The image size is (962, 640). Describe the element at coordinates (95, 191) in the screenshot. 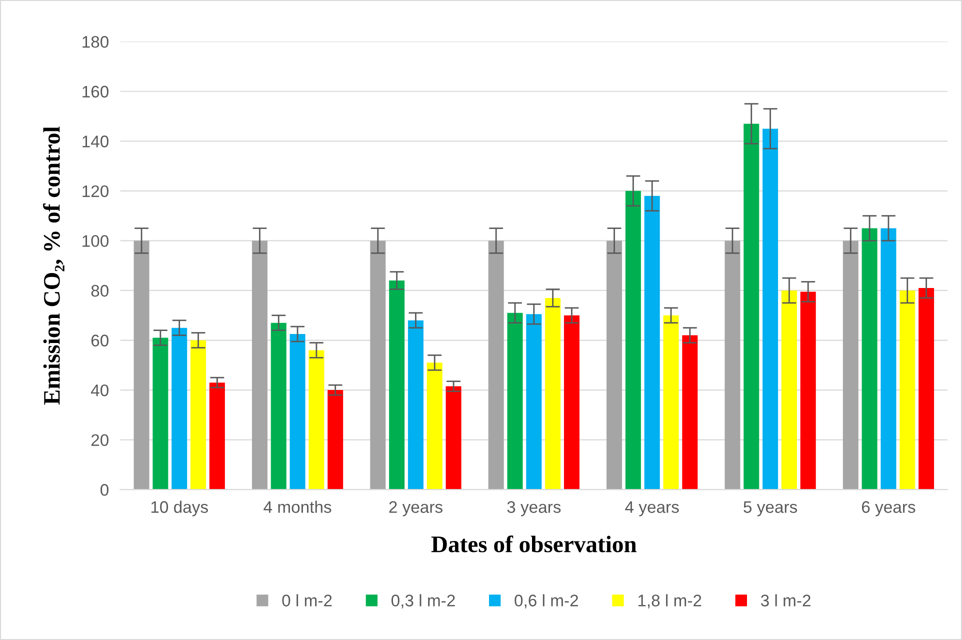

I see `y-tick-label: 120` at that location.